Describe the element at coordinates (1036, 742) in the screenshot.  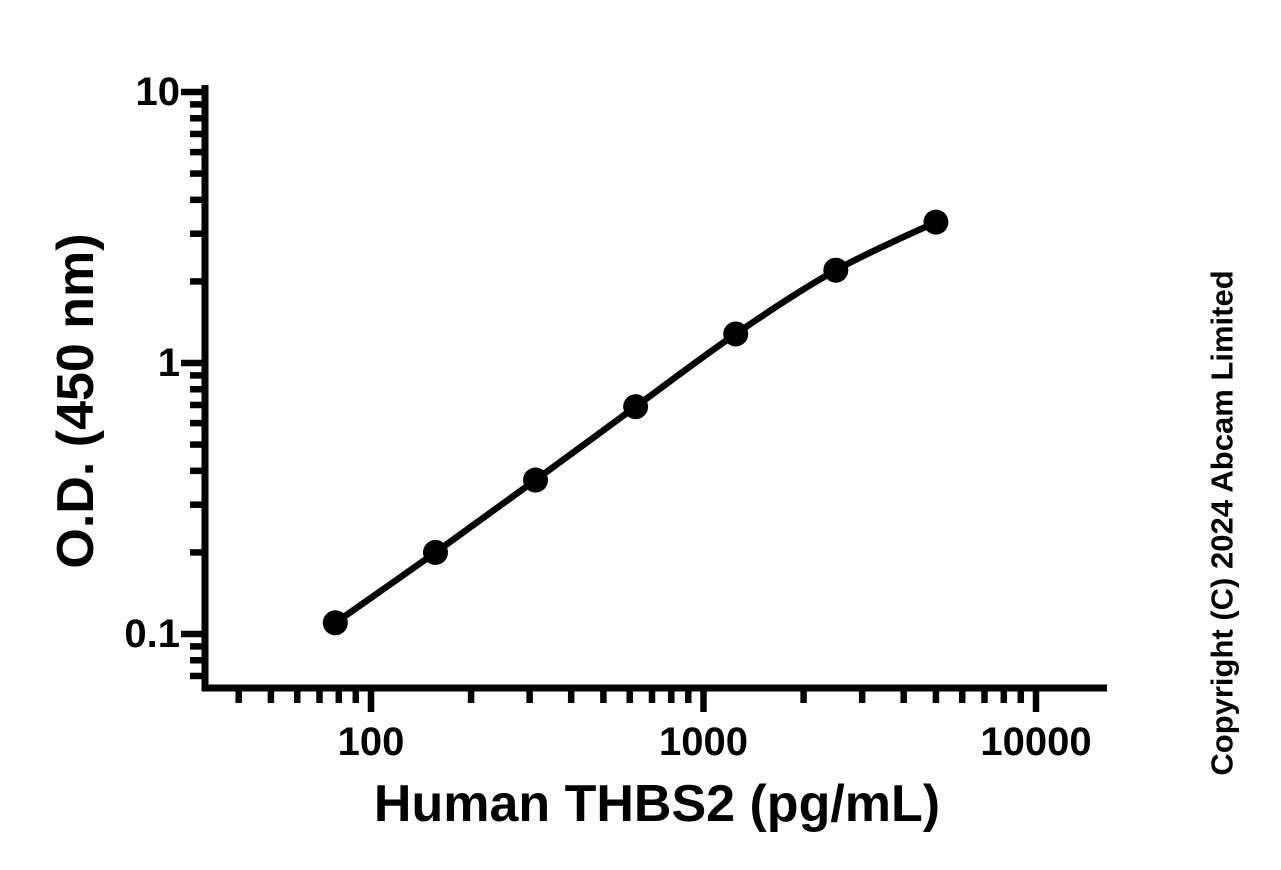
I see `x-tick-label: 10000` at that location.